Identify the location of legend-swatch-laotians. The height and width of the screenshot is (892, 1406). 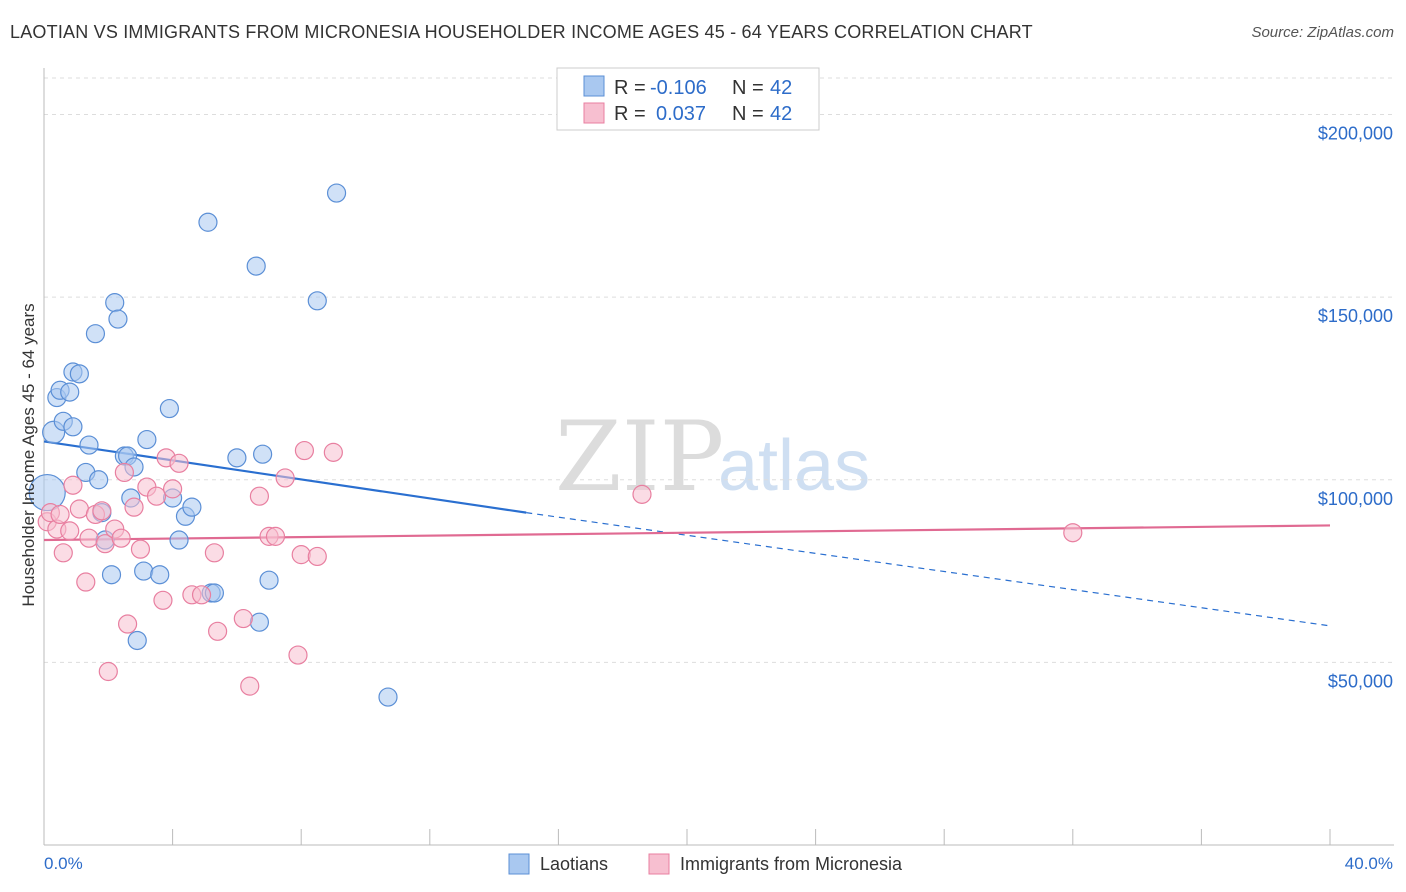
(594, 86).